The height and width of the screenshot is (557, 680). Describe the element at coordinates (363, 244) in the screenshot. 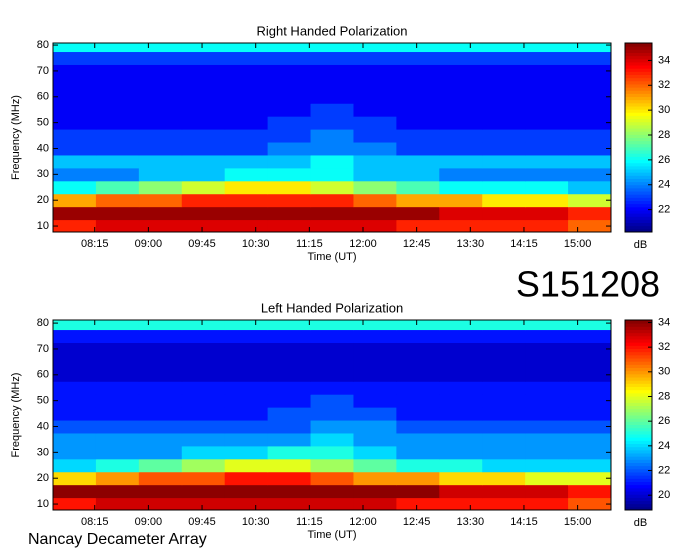

I see `x-tick-label: 12:00` at that location.